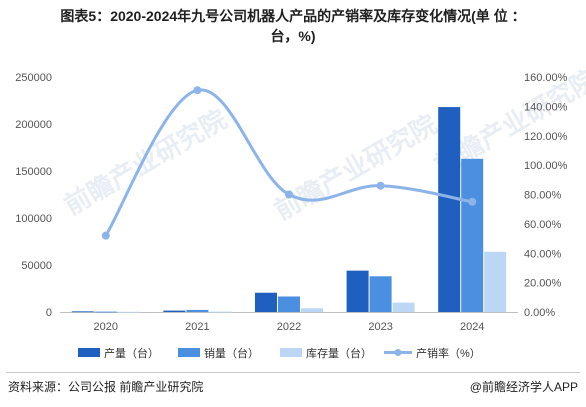  I want to click on brand-credit: @前瞻经济学人APP, so click(523, 387).